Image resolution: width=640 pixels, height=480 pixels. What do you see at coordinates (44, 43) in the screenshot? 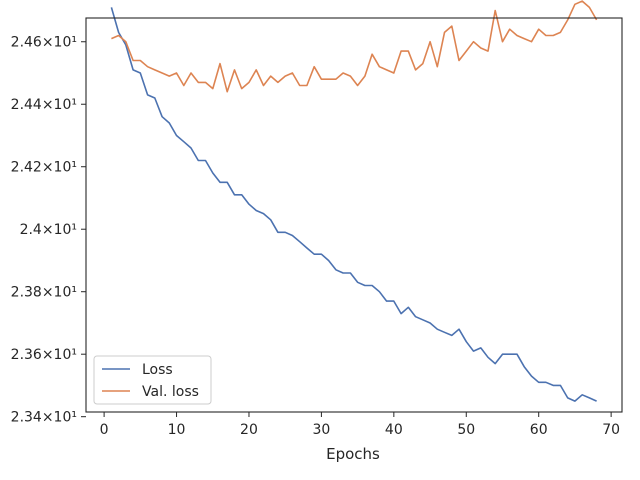
I see `y-tick-label: 2.46×10¹` at bounding box center [44, 43].